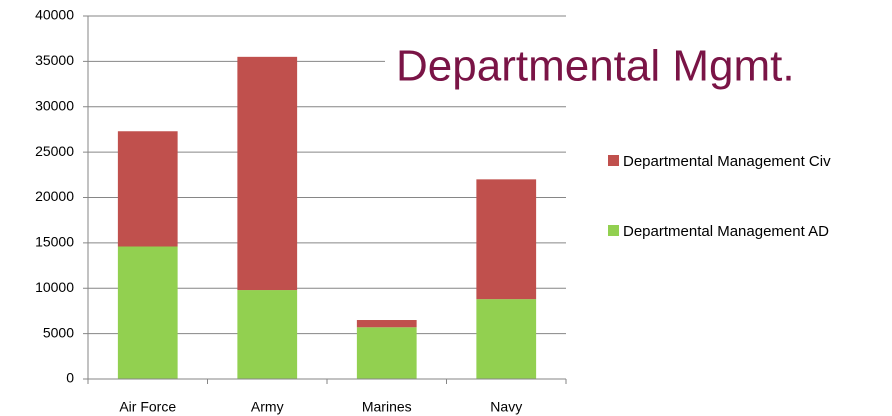  Describe the element at coordinates (267, 407) in the screenshot. I see `x-tick-label: Army` at that location.